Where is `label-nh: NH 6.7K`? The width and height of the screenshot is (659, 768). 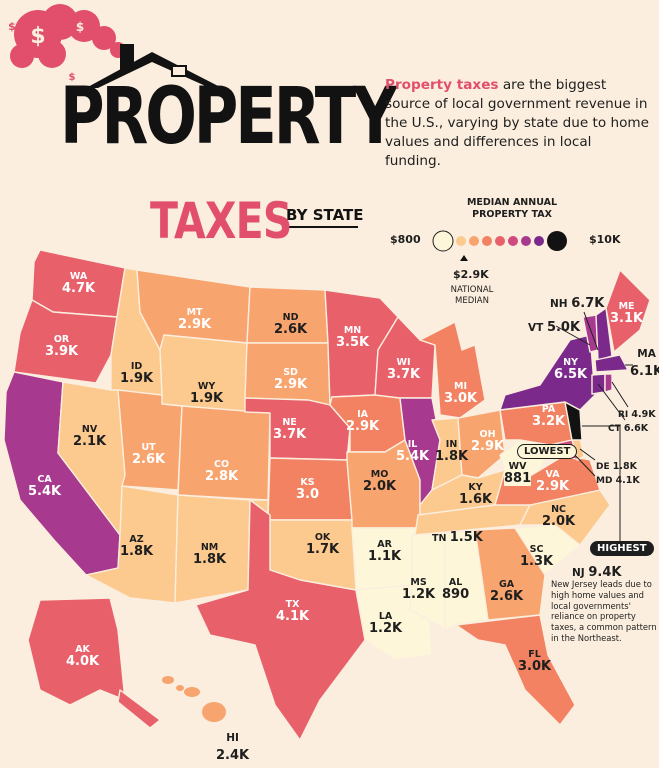
label-nh: NH 6.7K is located at coordinates (577, 303).